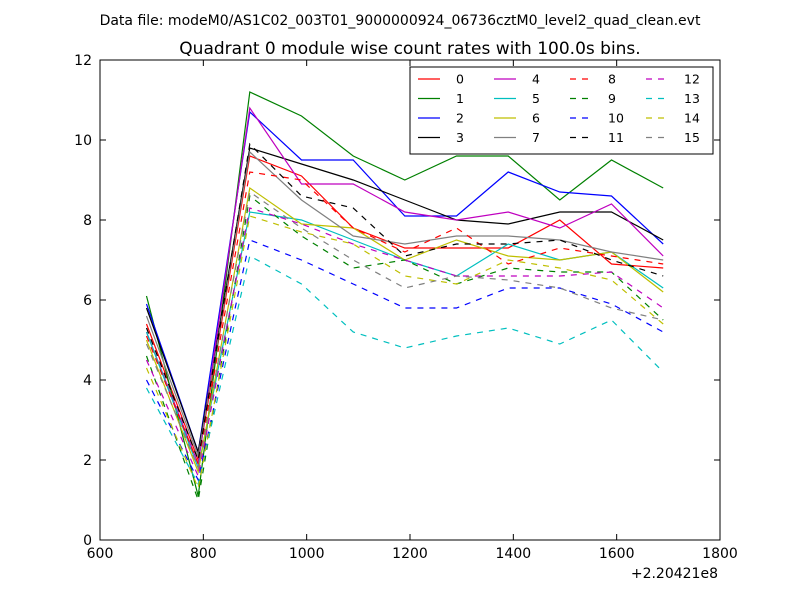  I want to click on x-tick-label: 600, so click(100, 554).